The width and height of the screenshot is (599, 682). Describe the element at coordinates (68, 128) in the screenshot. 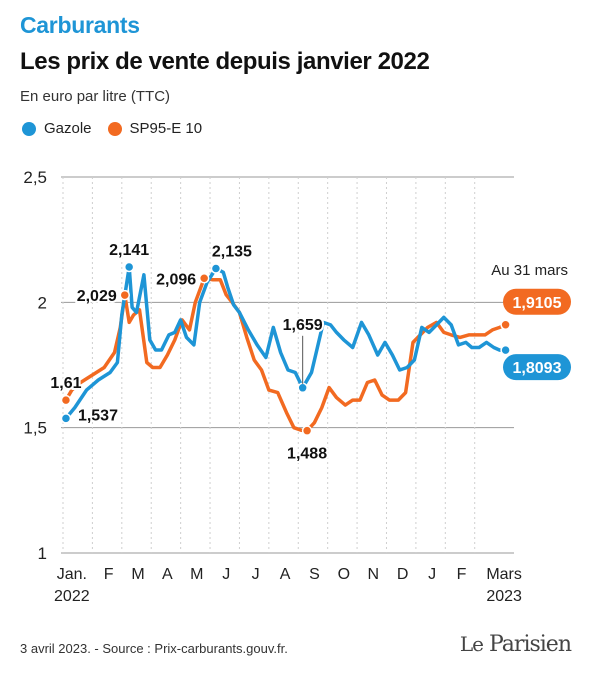

I see `legend-label-gazole: Gazole` at that location.